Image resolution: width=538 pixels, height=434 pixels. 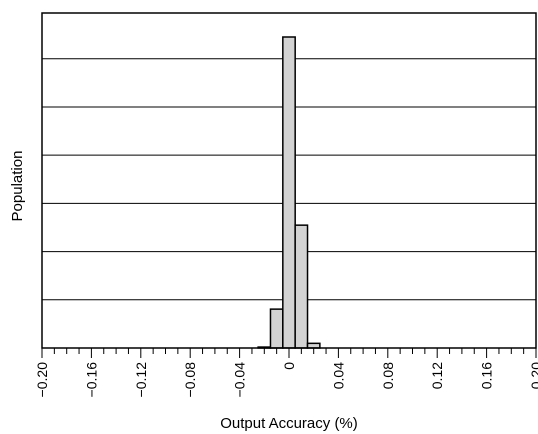 I want to click on x-tick-label: −0.04, so click(x=240, y=380).